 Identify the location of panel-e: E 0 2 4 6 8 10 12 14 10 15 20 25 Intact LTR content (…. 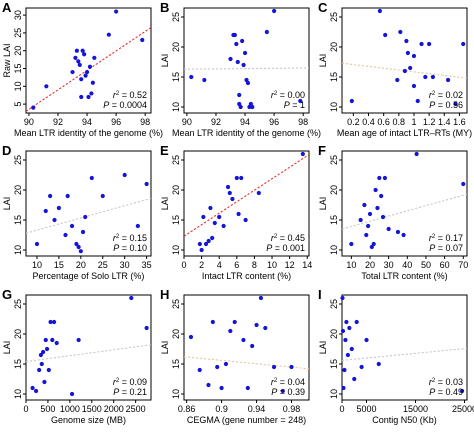
(236, 212).